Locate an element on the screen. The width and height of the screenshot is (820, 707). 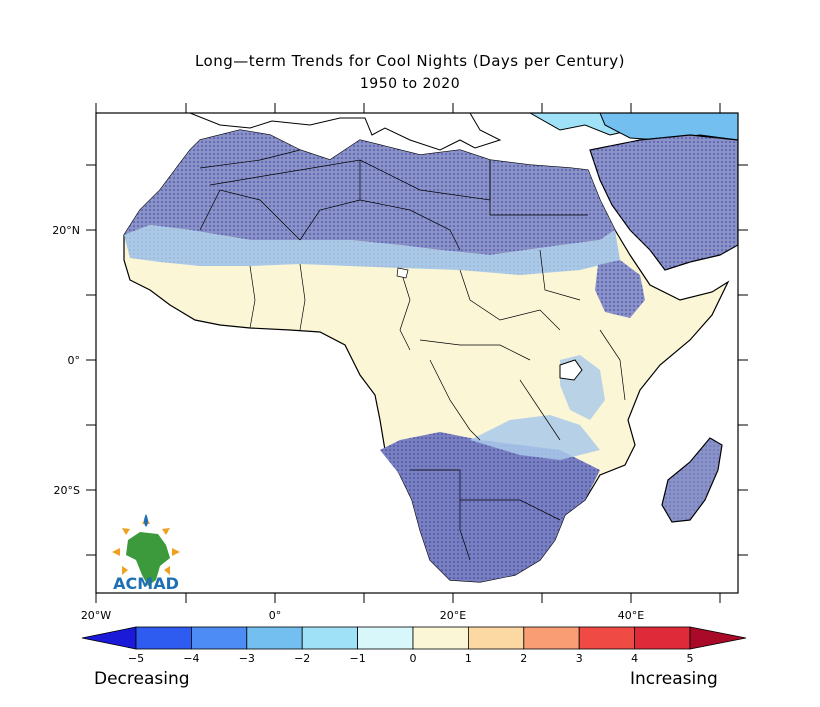
lat-label: 0° is located at coordinates (74, 360).